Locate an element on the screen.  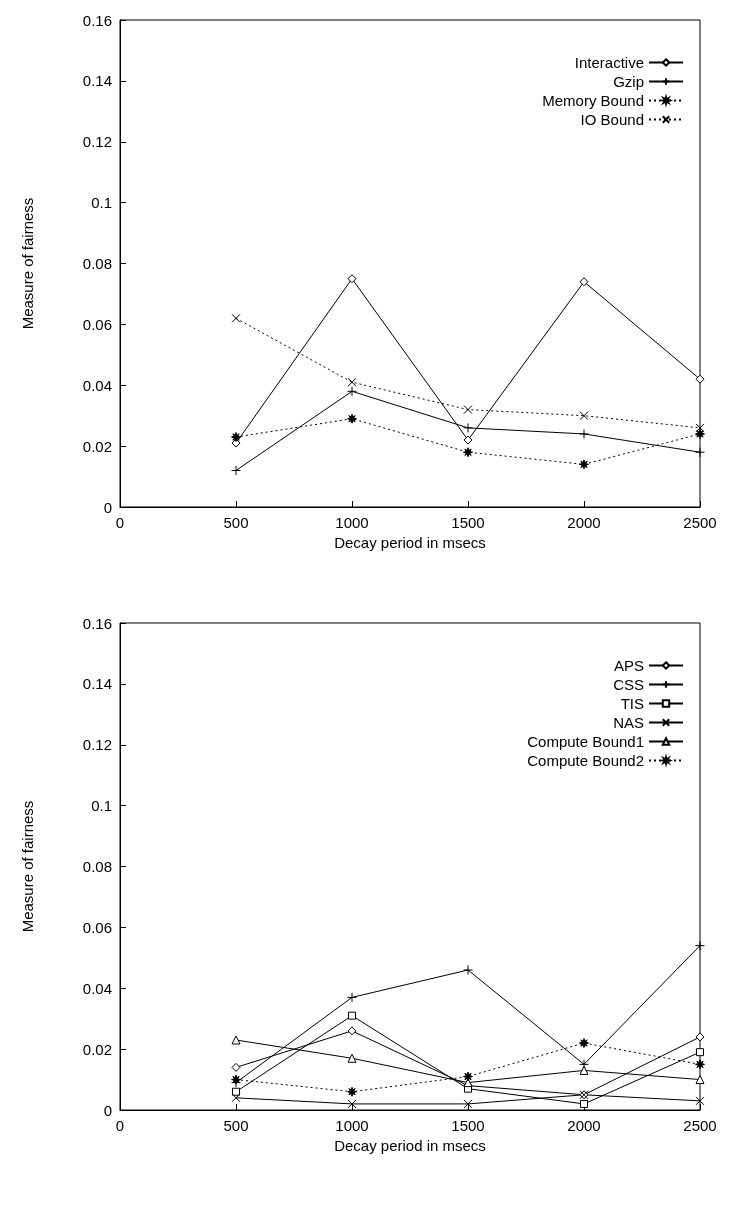
legend-label: Compute Bound2 is located at coordinates (585, 760).